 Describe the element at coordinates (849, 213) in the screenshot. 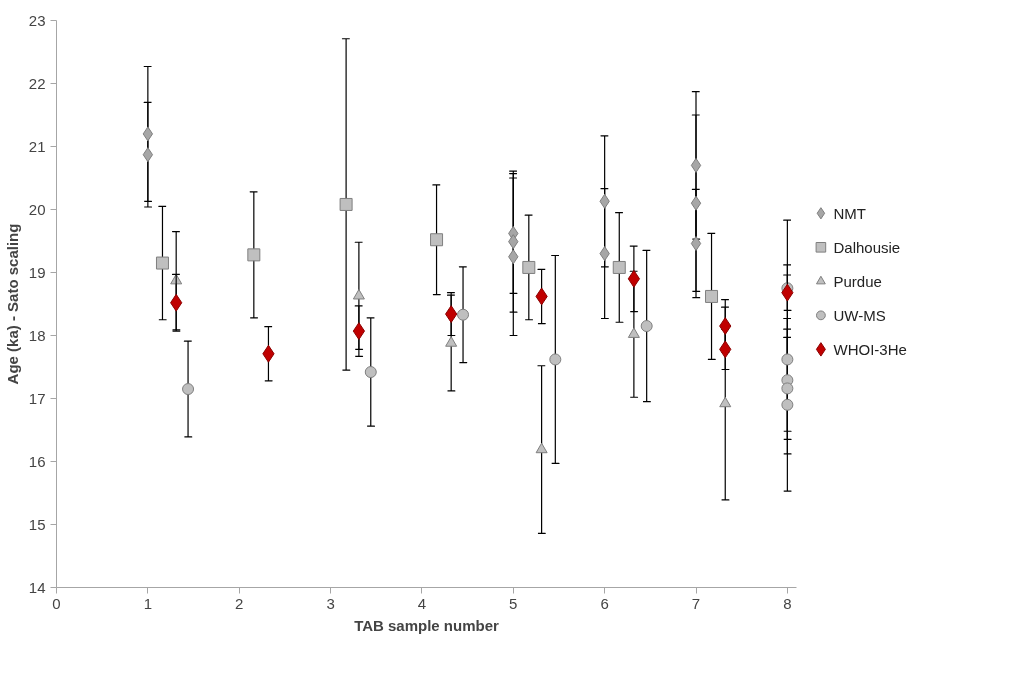

I see `legend-label: NMT` at that location.